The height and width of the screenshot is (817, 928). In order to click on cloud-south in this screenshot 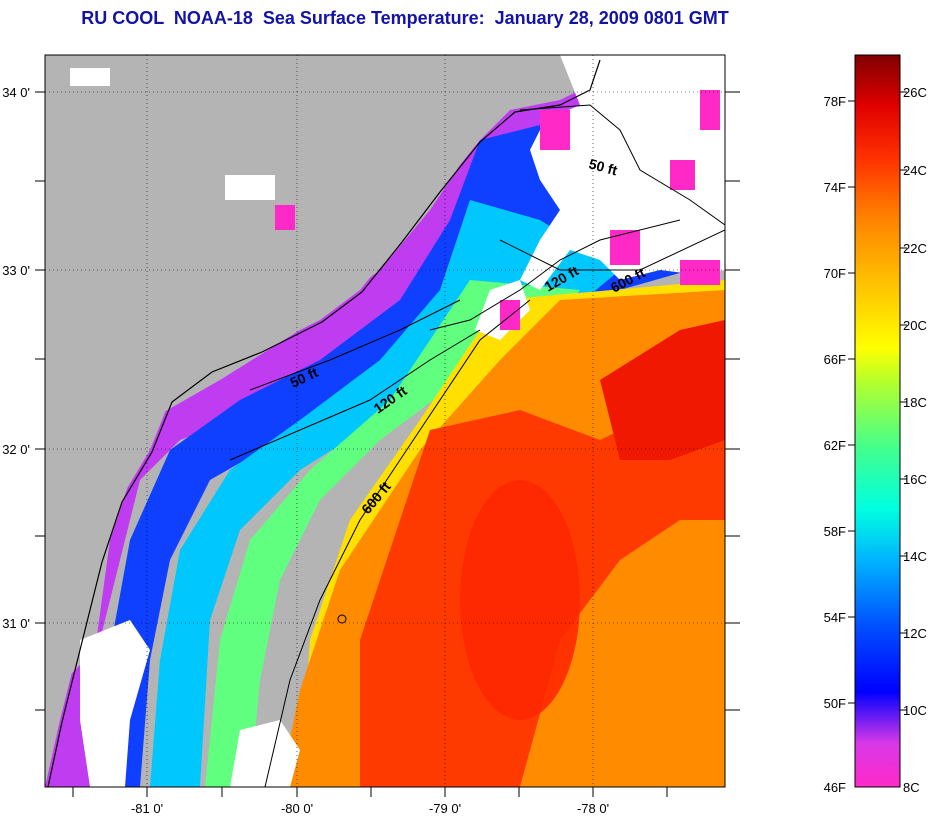, I will do `click(265, 753)`.